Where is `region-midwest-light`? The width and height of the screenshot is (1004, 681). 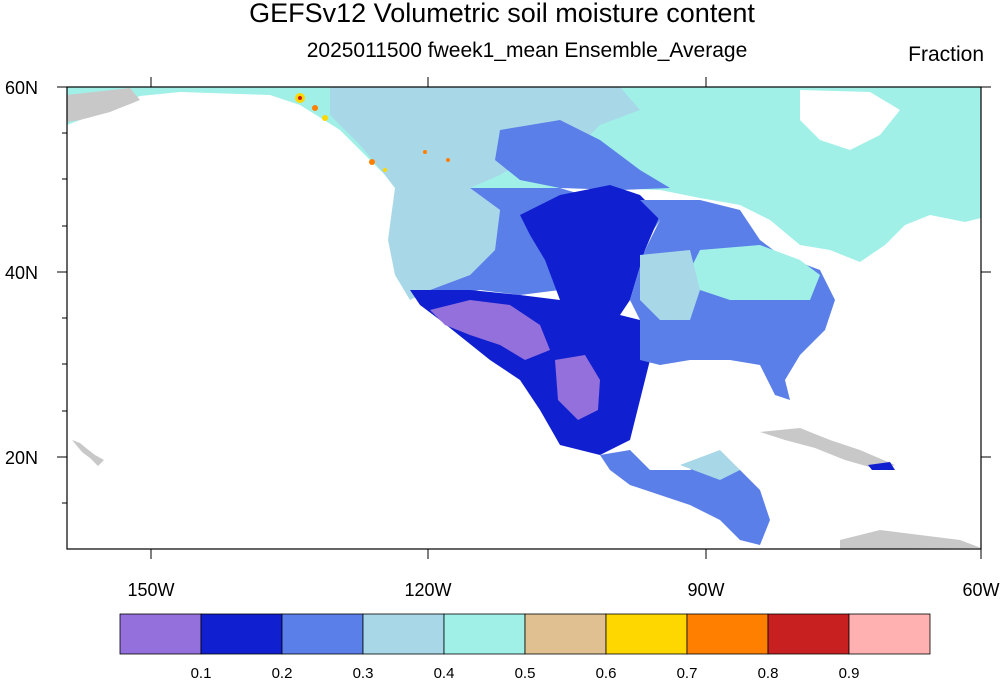 region-midwest-light is located at coordinates (670, 285).